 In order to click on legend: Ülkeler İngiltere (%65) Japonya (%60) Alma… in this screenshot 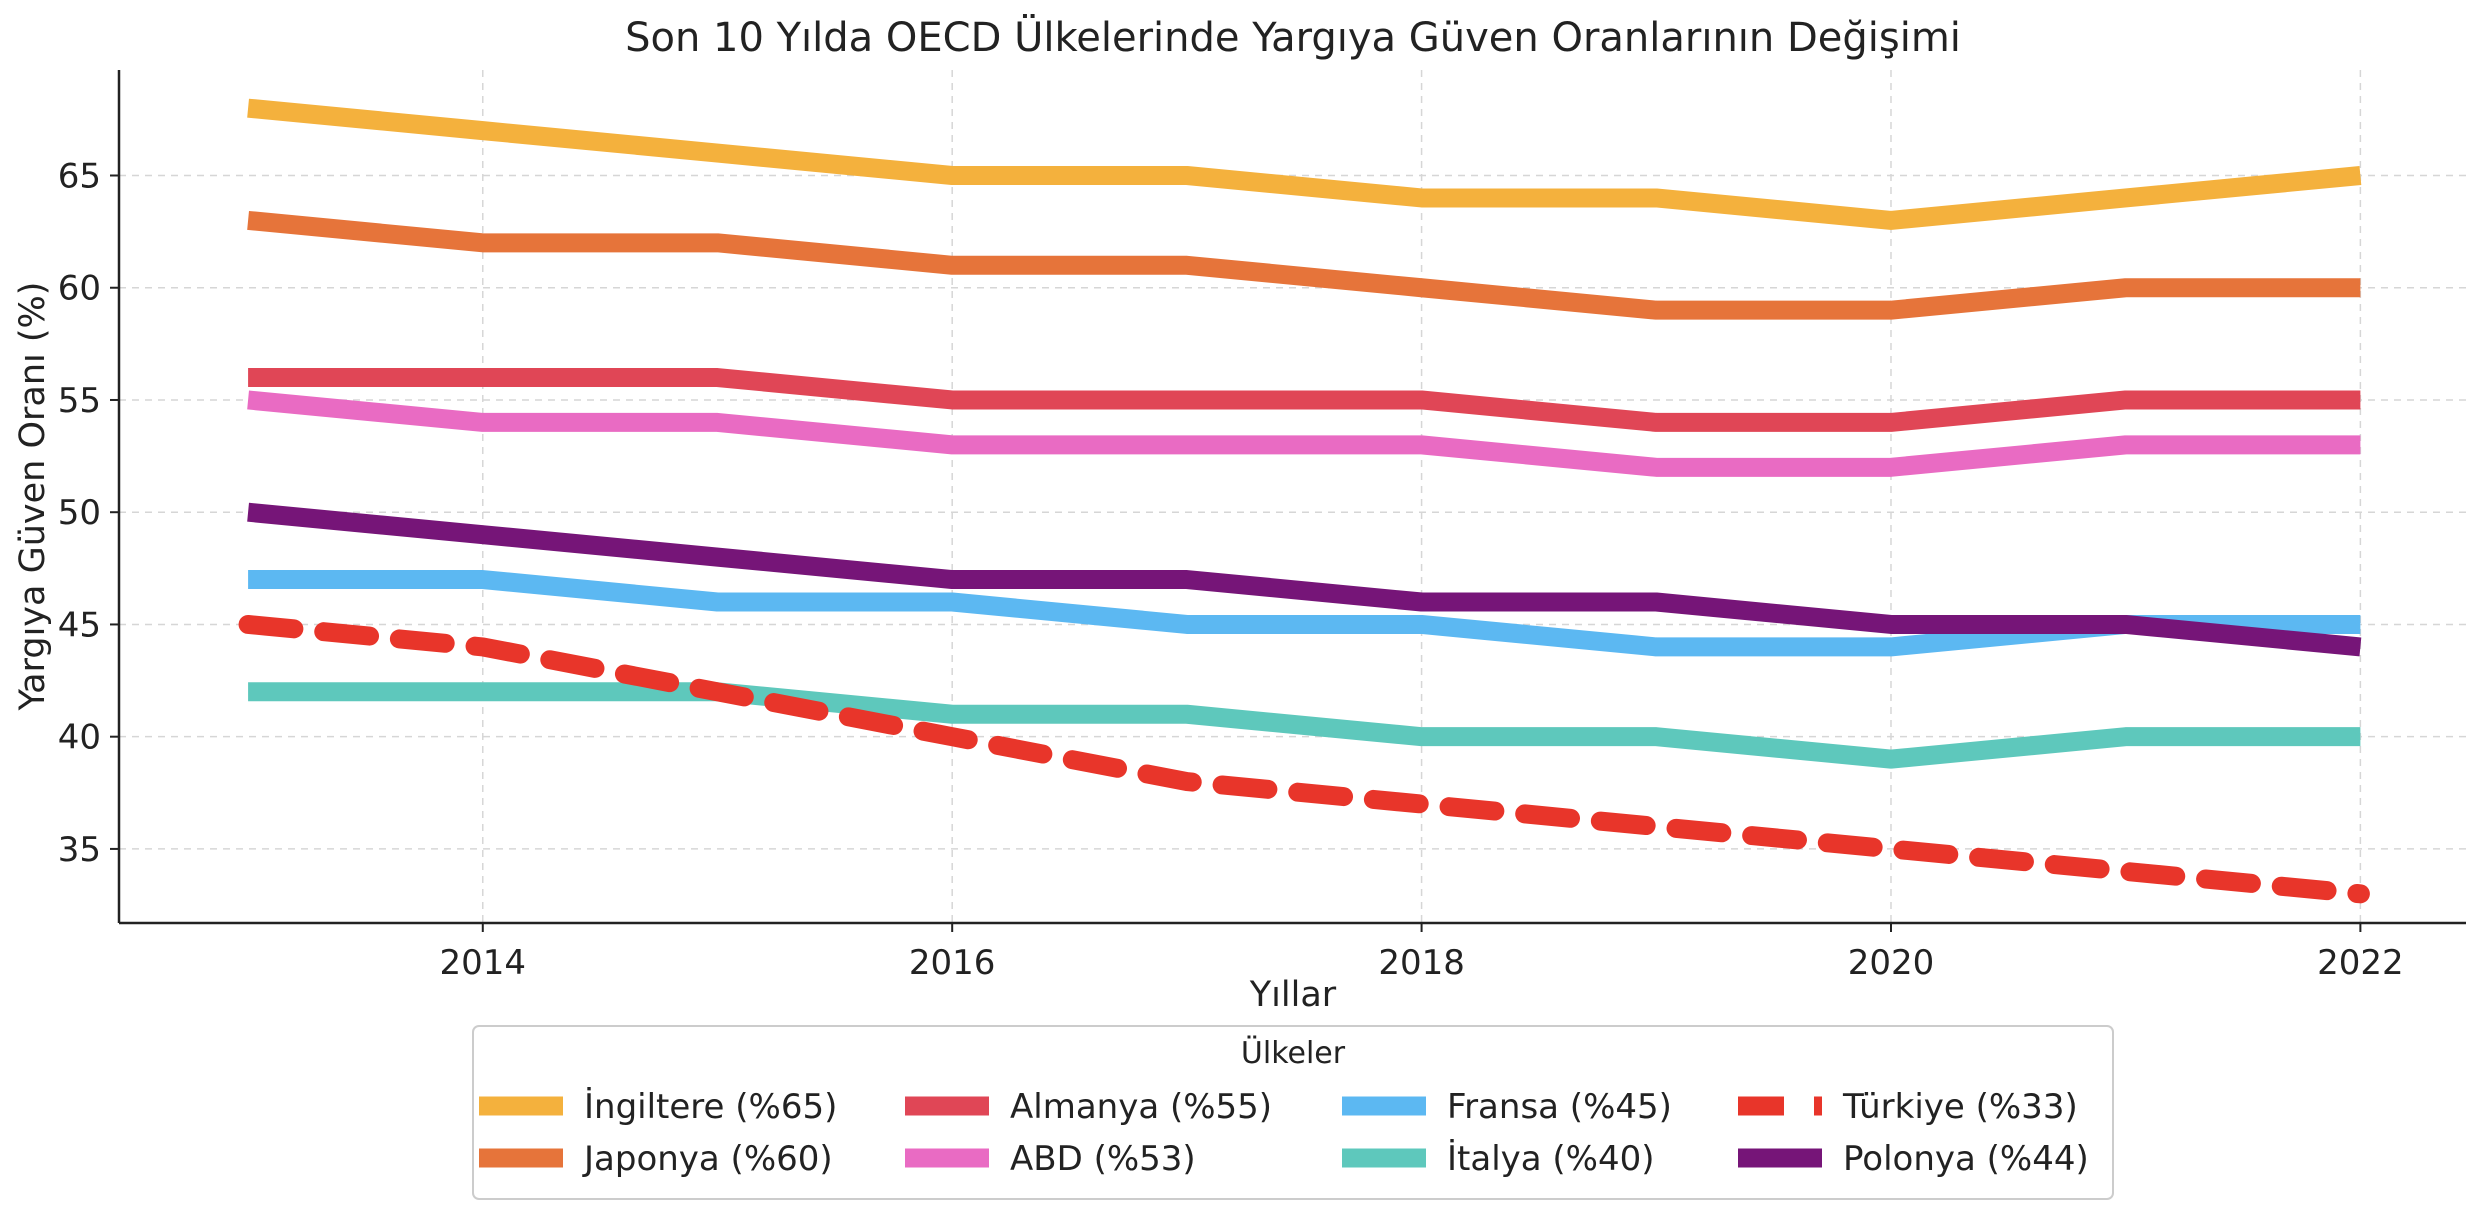, I will do `click(1293, 1112)`.